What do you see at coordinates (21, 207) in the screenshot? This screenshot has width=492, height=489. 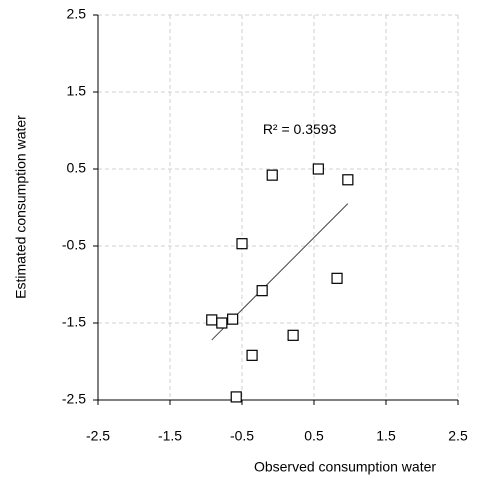 I see `y-axis-title: Estimated consumption water` at bounding box center [21, 207].